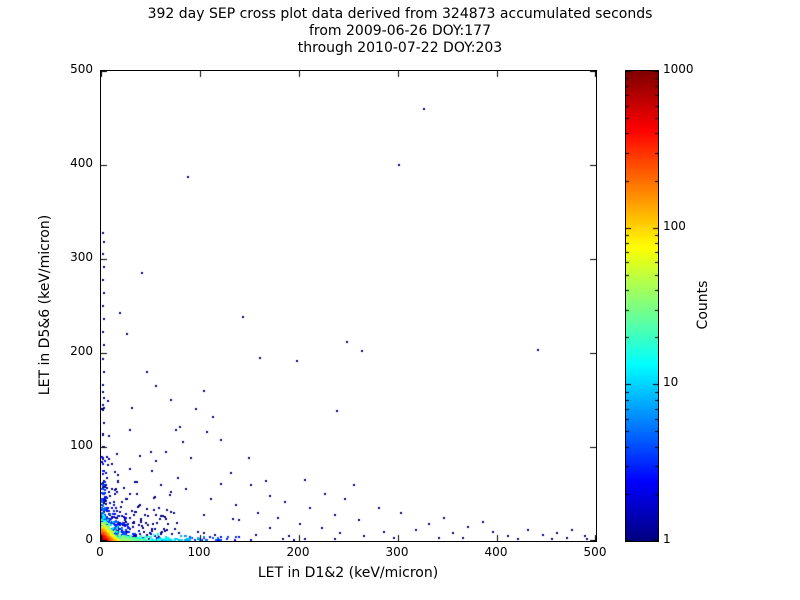  I want to click on x-tick-label: 300, so click(397, 552).